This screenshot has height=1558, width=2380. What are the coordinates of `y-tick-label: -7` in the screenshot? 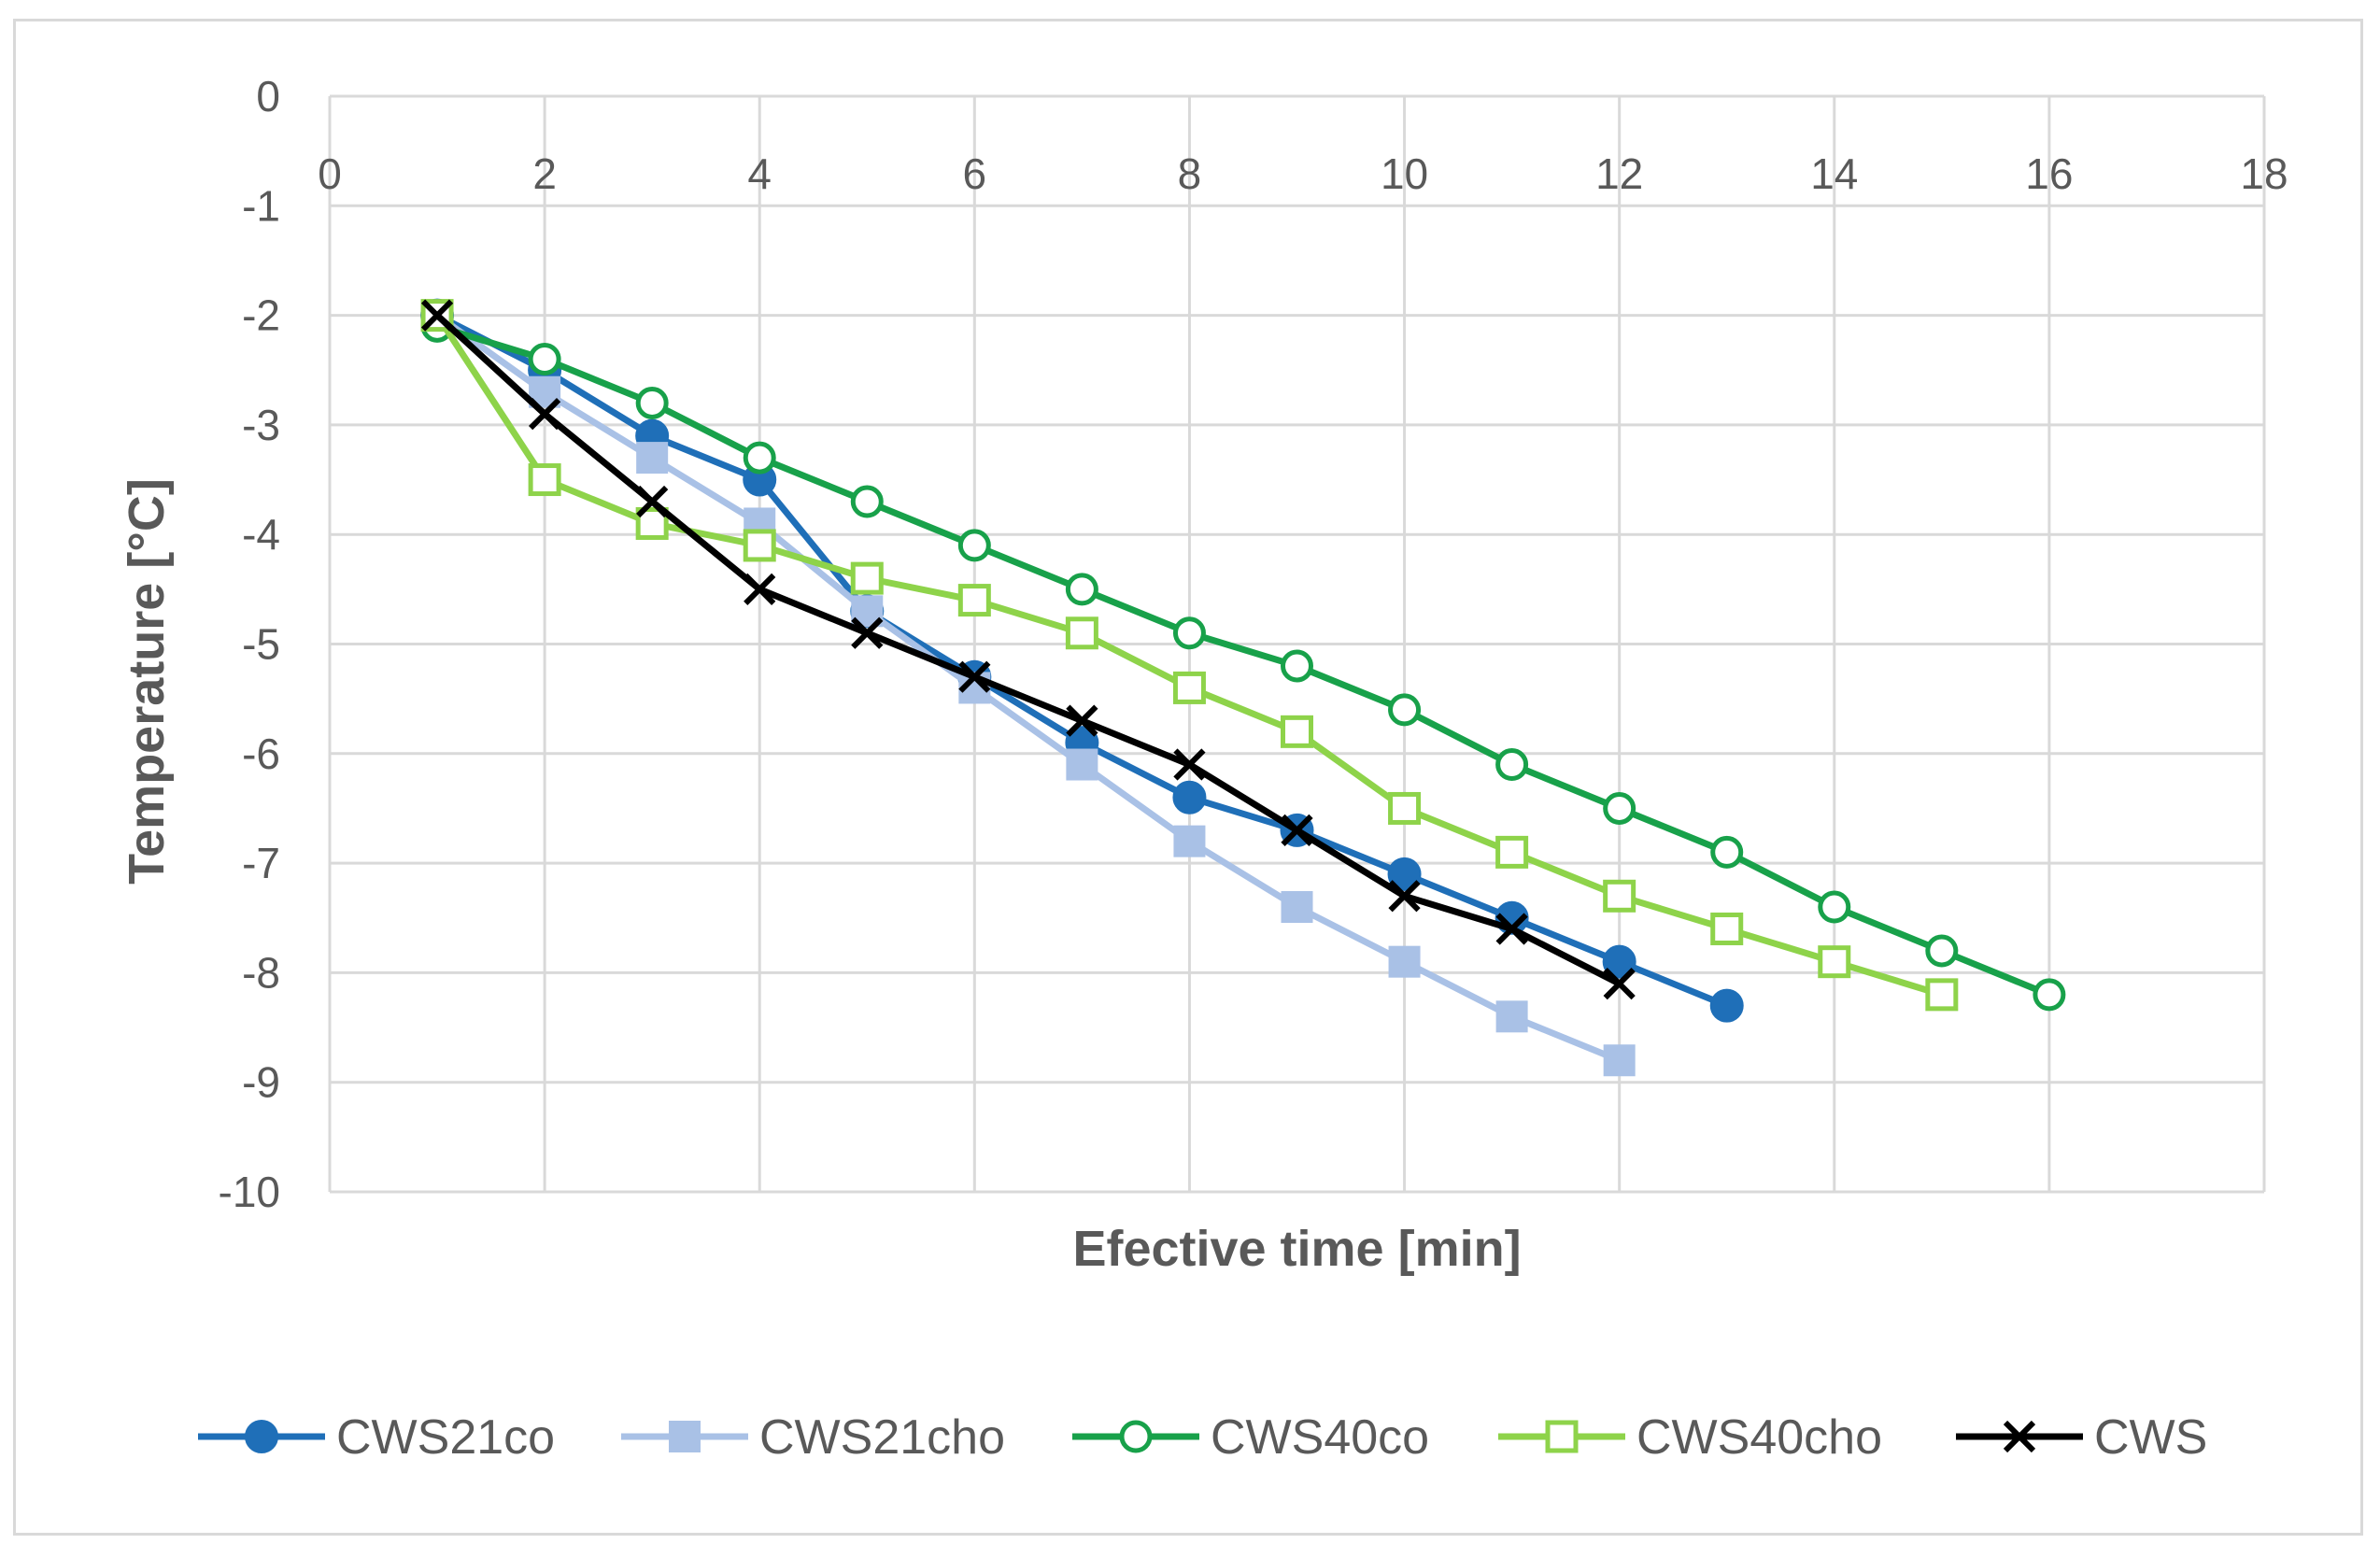 It's located at (261, 863).